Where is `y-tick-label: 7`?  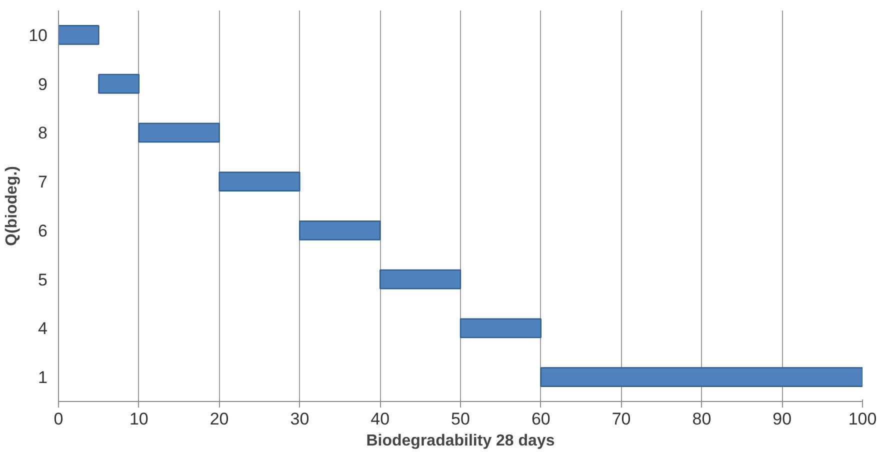 y-tick-label: 7 is located at coordinates (43, 182).